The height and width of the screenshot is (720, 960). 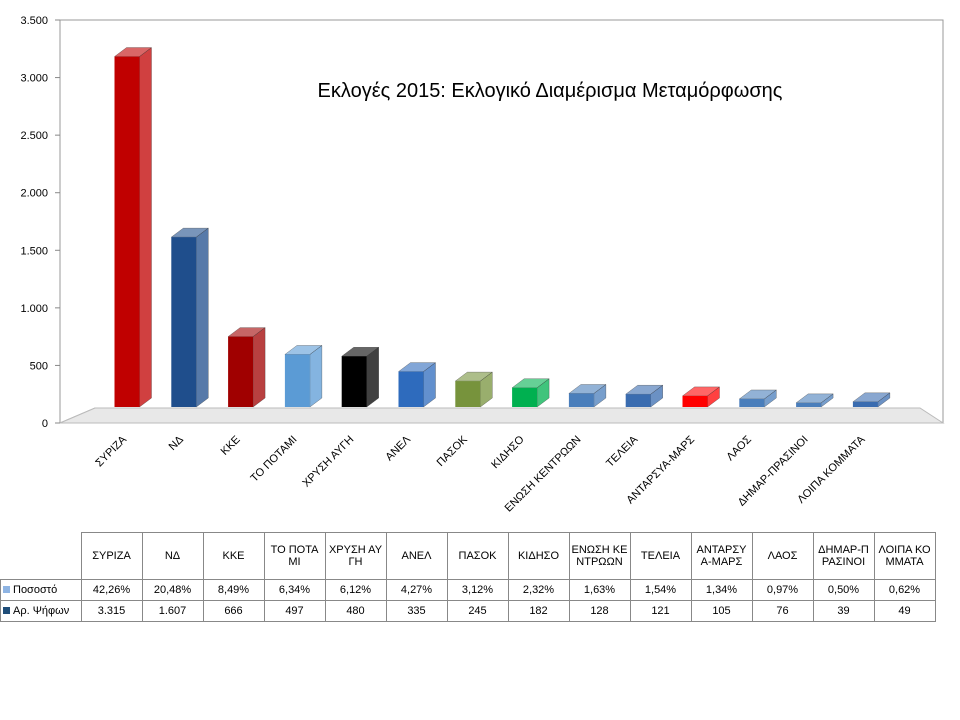 What do you see at coordinates (355, 556) in the screenshot?
I see `table-header-cell: ΧΡΥΣΗ ΑΥΓΗ` at bounding box center [355, 556].